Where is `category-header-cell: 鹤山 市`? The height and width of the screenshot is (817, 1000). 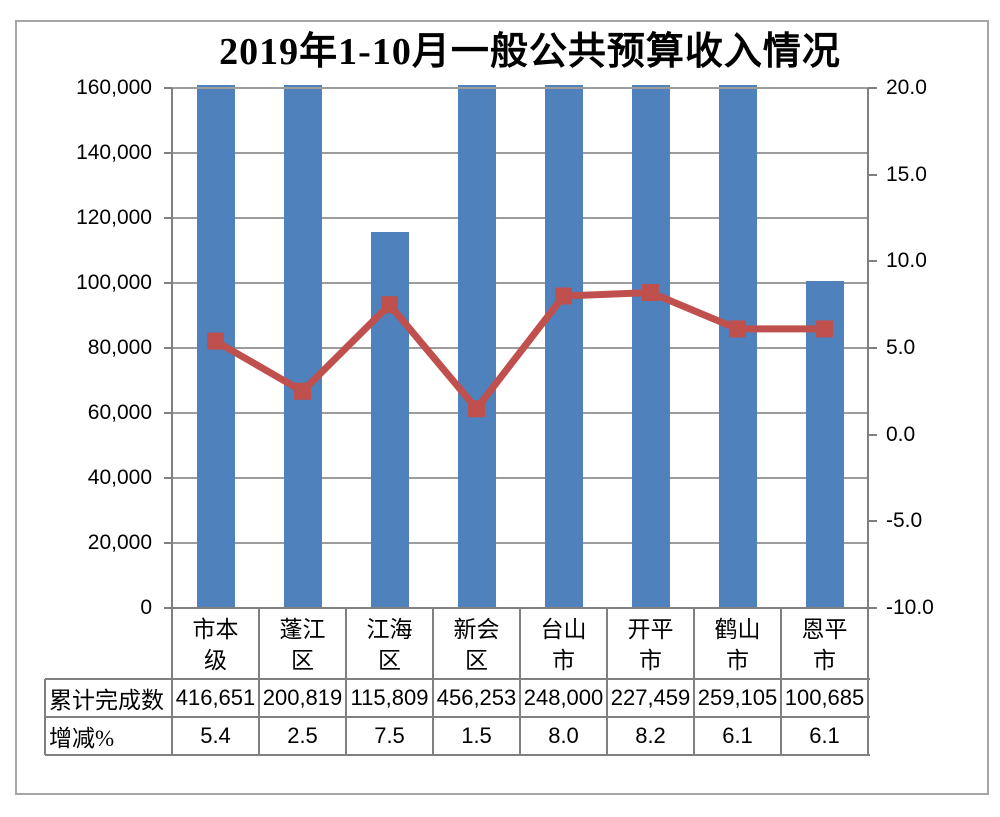
category-header-cell: 鹤山 市 is located at coordinates (737, 644).